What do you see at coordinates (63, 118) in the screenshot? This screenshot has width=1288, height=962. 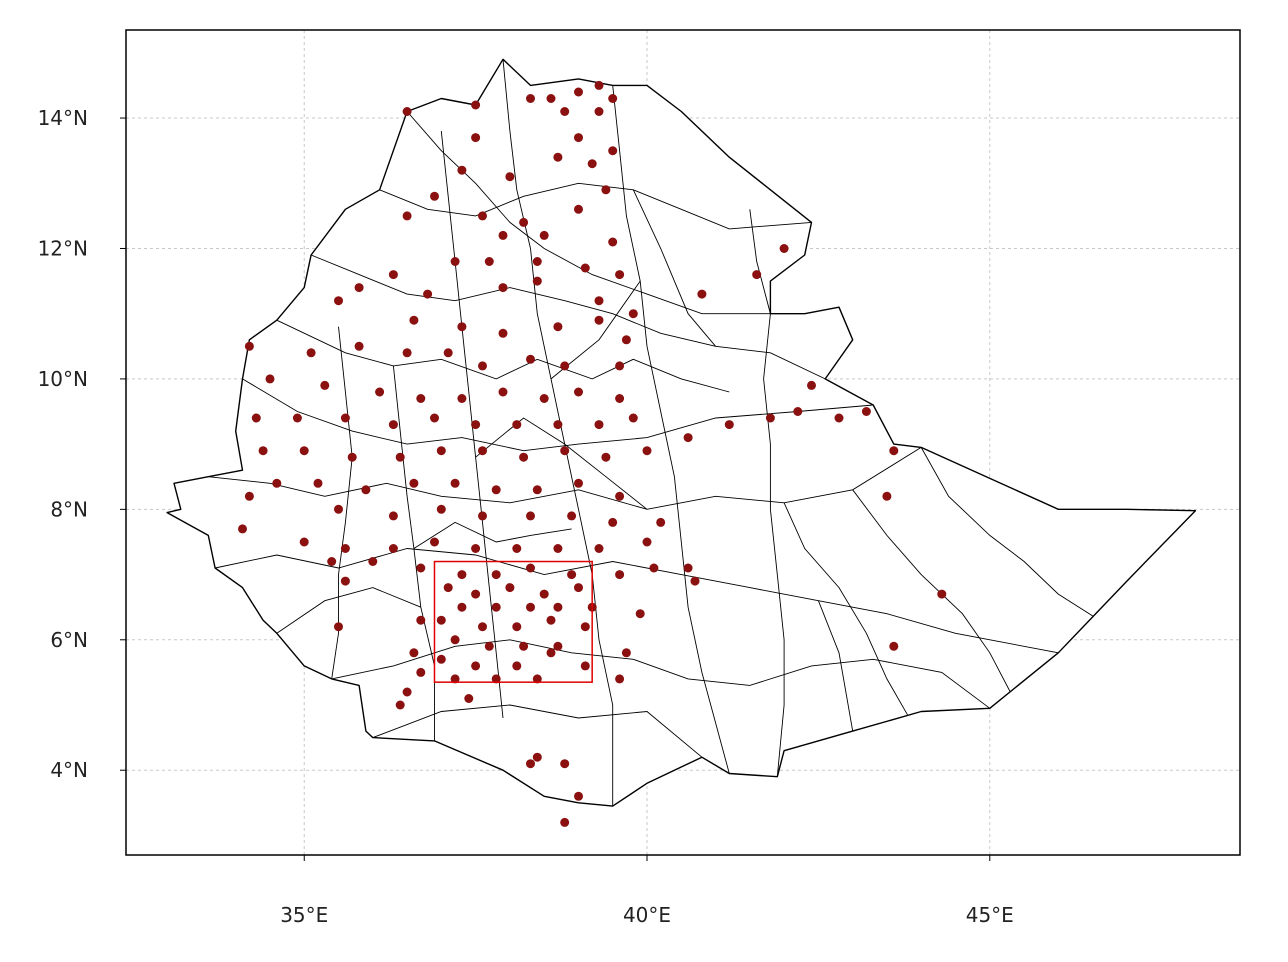 I see `y-tick-label-5: 14°N` at bounding box center [63, 118].